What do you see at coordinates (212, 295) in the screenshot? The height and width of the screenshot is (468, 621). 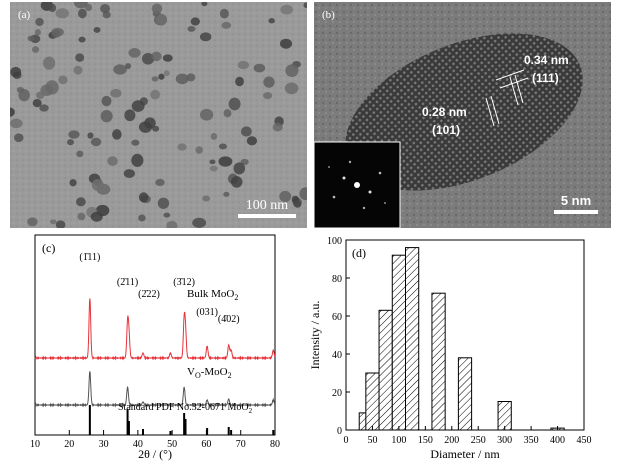 I see `legend-bulk-moo2: Bulk MoO2` at bounding box center [212, 295].